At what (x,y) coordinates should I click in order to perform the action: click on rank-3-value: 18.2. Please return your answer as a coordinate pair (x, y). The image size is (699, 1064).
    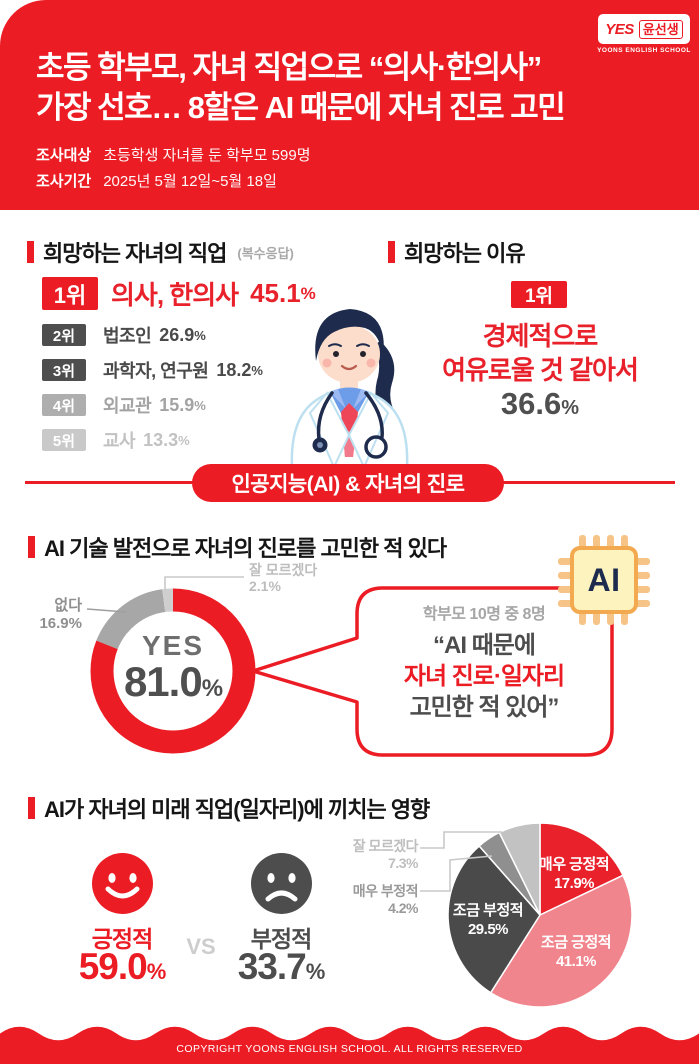
    Looking at the image, I should click on (234, 369).